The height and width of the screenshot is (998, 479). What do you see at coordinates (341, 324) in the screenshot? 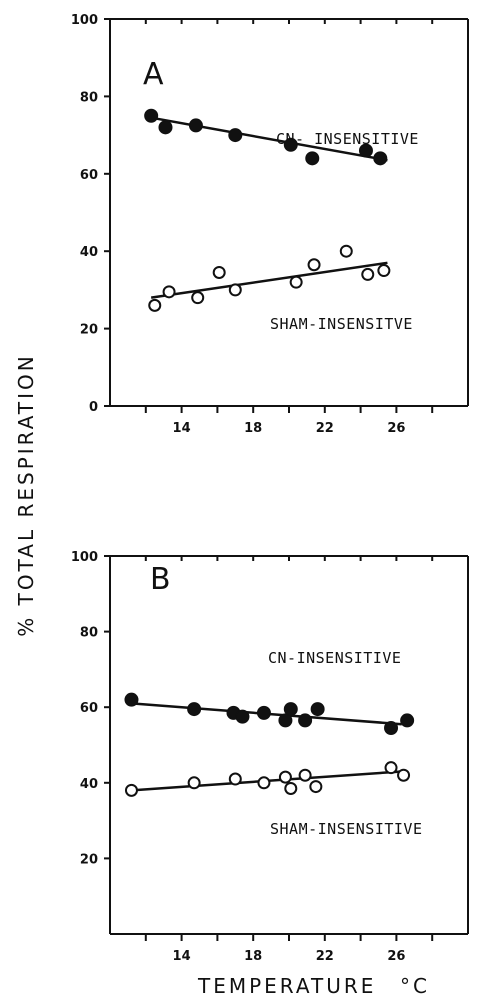
I see `series-annotation: SHAM-INSENSITVE` at bounding box center [341, 324].